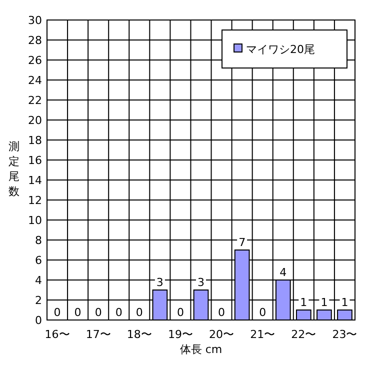  I want to click on y-tick-label: 26, so click(35, 60).